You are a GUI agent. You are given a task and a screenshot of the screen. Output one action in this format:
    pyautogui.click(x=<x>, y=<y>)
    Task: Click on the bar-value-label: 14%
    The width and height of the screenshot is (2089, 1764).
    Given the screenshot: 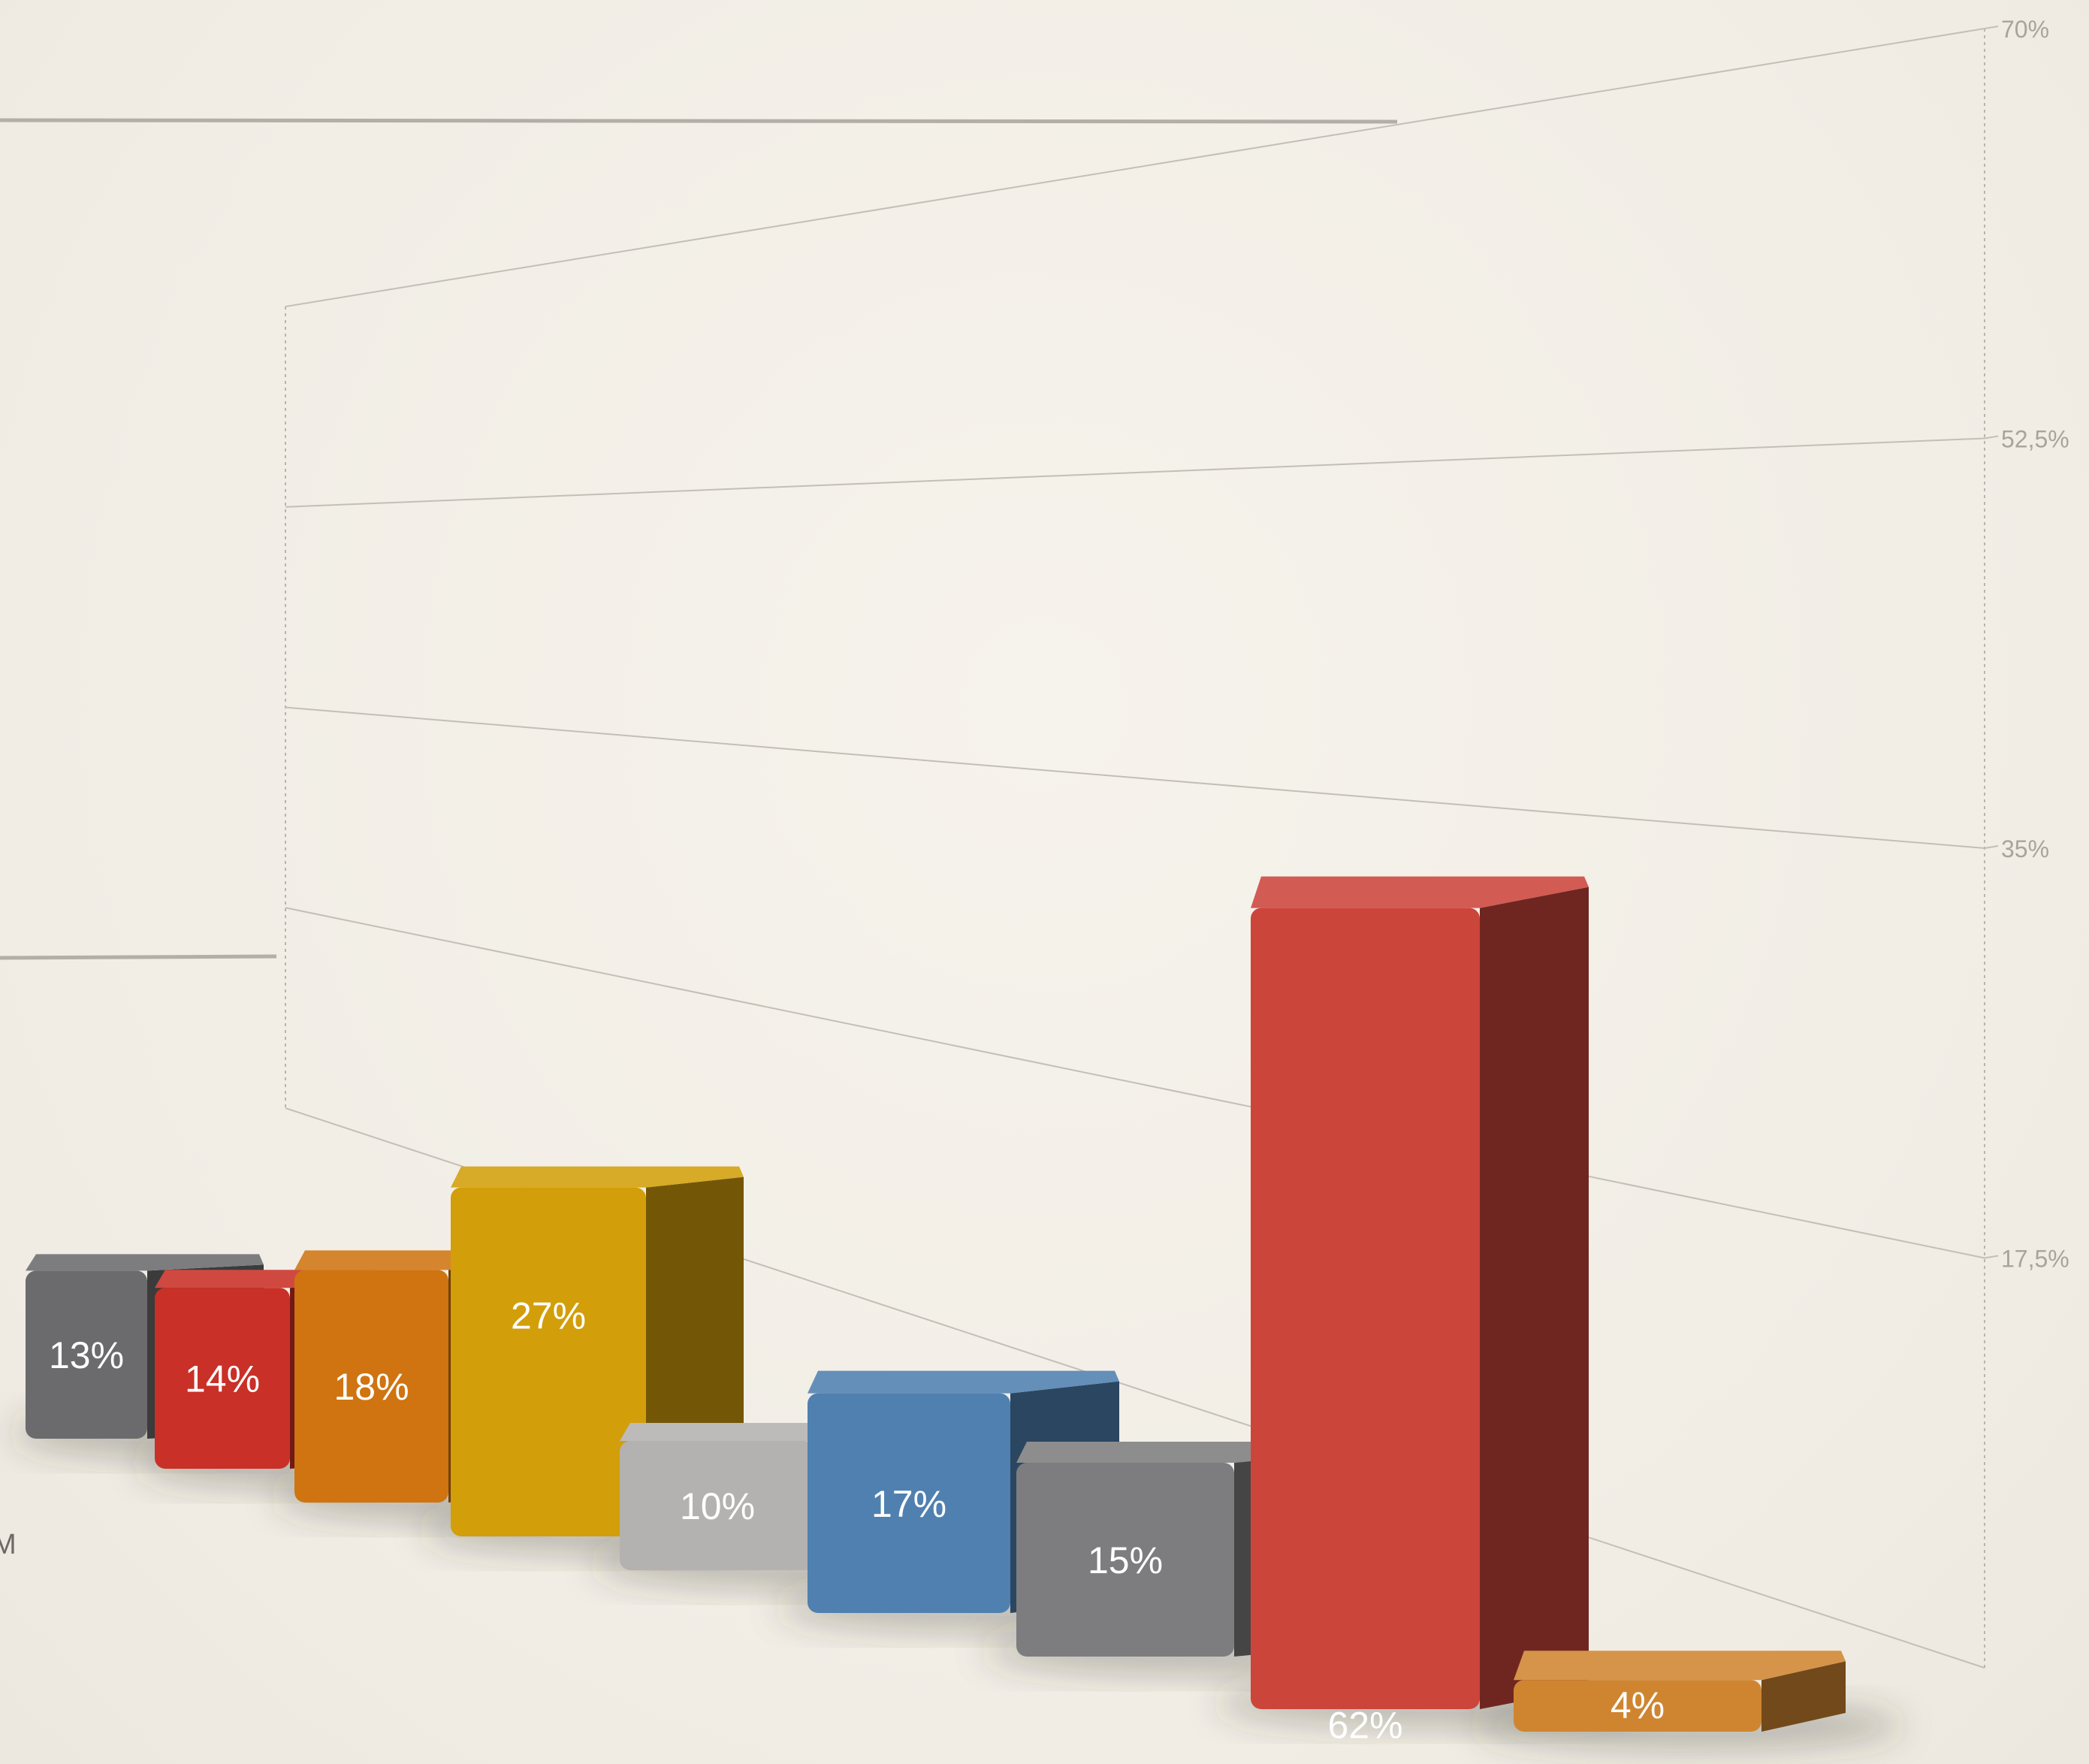 What is the action you would take?
    pyautogui.click(x=223, y=1379)
    